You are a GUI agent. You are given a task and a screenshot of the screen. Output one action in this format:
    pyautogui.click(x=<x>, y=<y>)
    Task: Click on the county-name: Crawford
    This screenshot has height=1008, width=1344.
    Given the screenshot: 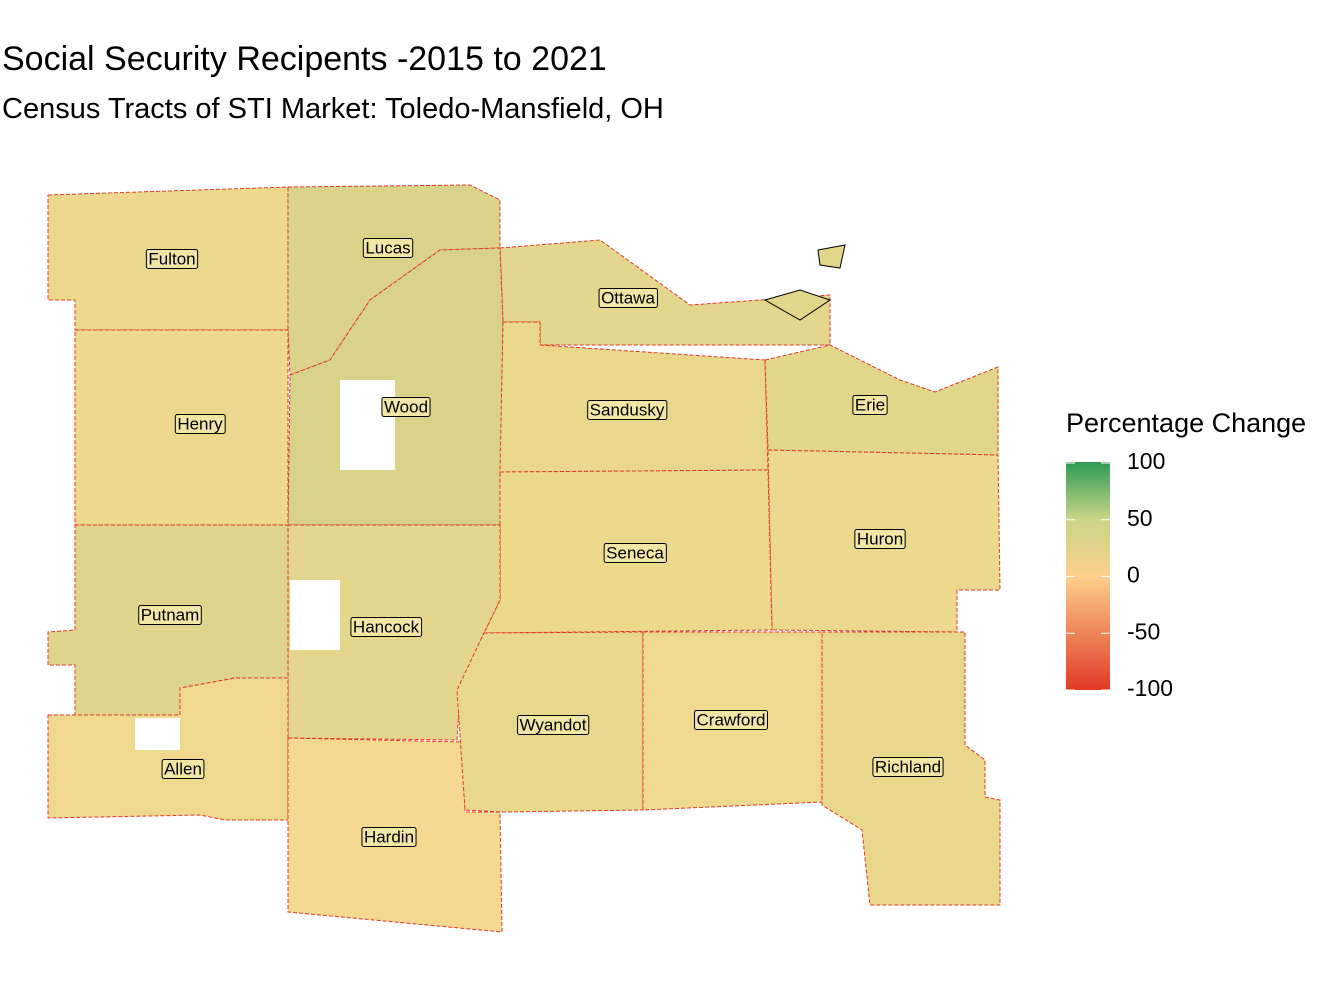 What is the action you would take?
    pyautogui.click(x=731, y=719)
    